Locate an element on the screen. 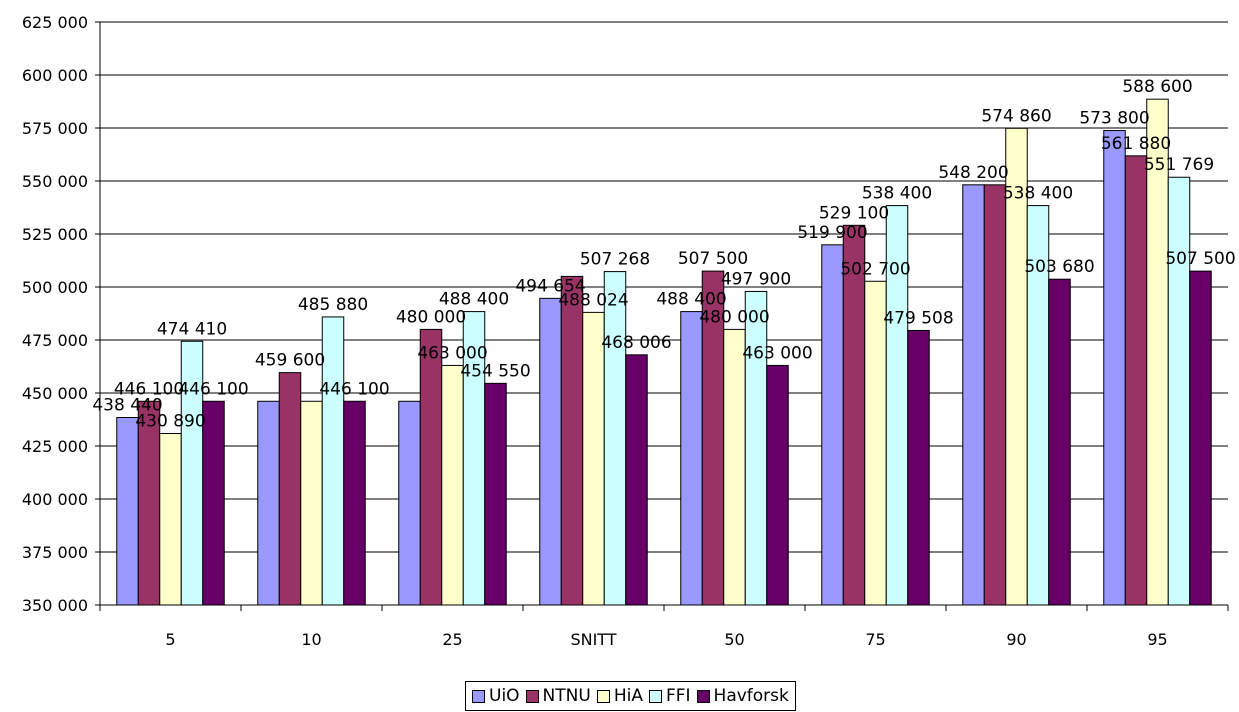  bar-uio-snitt is located at coordinates (550, 451).